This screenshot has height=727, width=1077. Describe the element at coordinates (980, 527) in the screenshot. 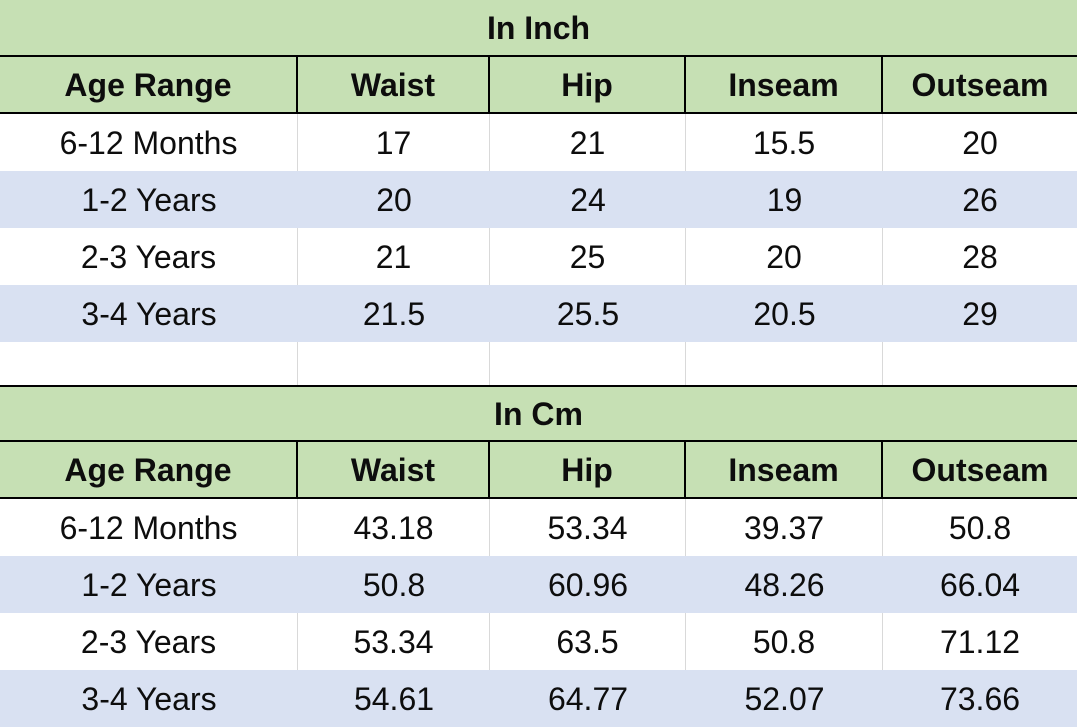

I see `cm-row0-outseam: 50.8` at that location.